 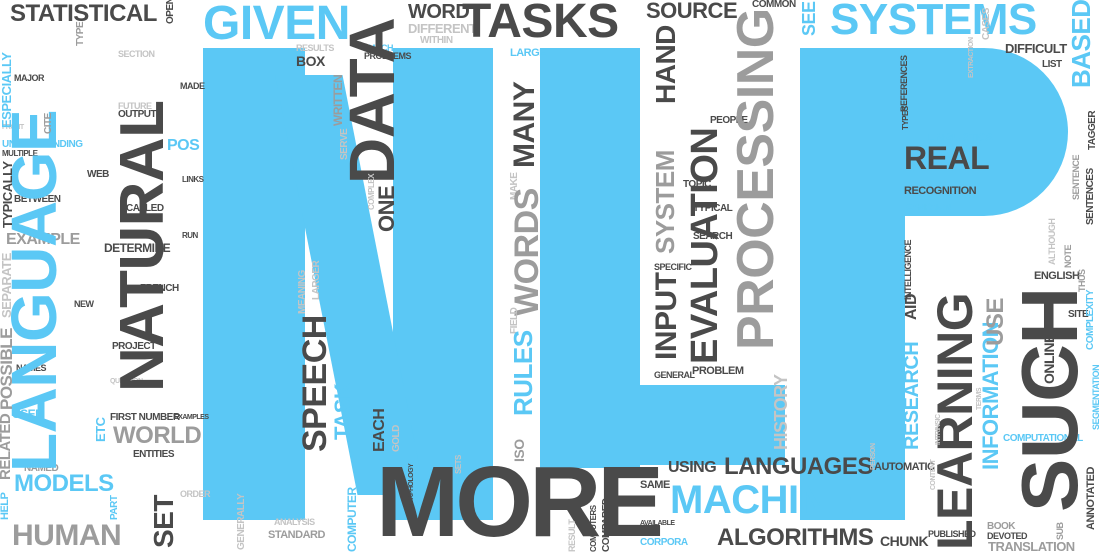 What do you see at coordinates (523, 373) in the screenshot?
I see `word-rules: RULES` at bounding box center [523, 373].